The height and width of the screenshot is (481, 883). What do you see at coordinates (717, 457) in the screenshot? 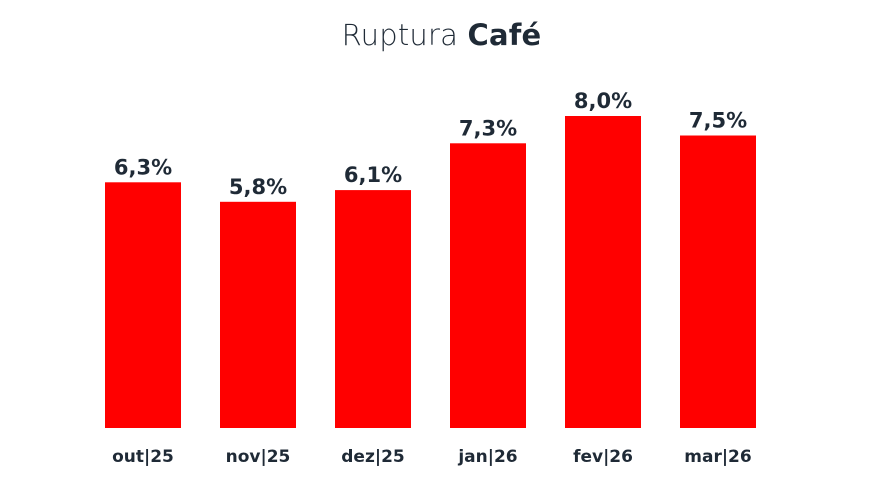
I see `x-tick-label-5: mar|26` at bounding box center [717, 457].